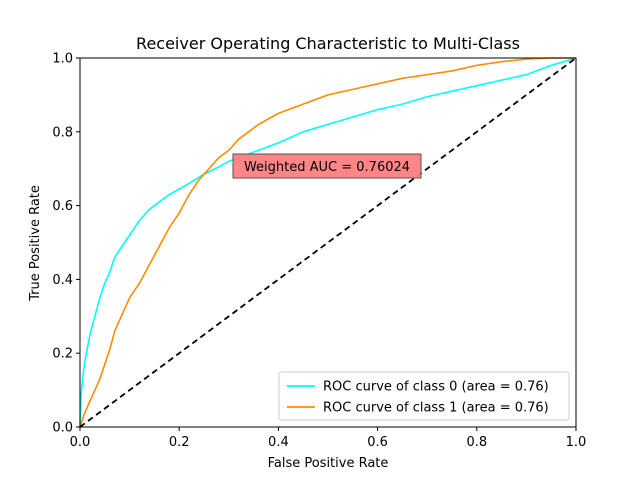  Describe the element at coordinates (436, 387) in the screenshot. I see `legend-label-0: ROC curve of class 0 (area = 0.76)` at that location.